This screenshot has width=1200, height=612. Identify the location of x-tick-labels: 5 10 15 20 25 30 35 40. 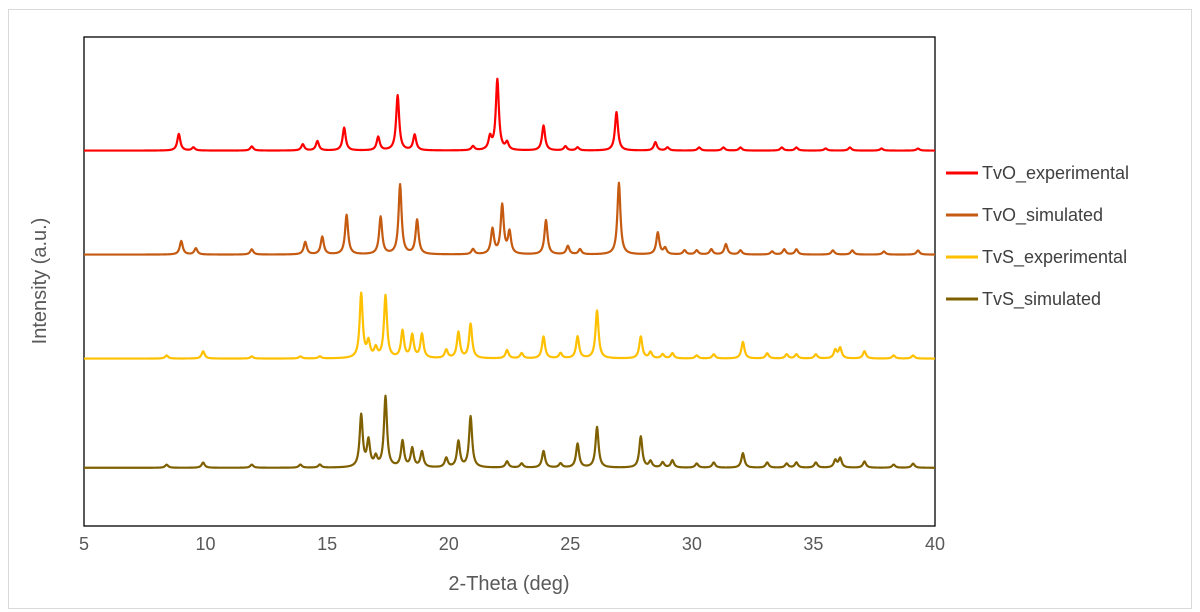
(512, 544).